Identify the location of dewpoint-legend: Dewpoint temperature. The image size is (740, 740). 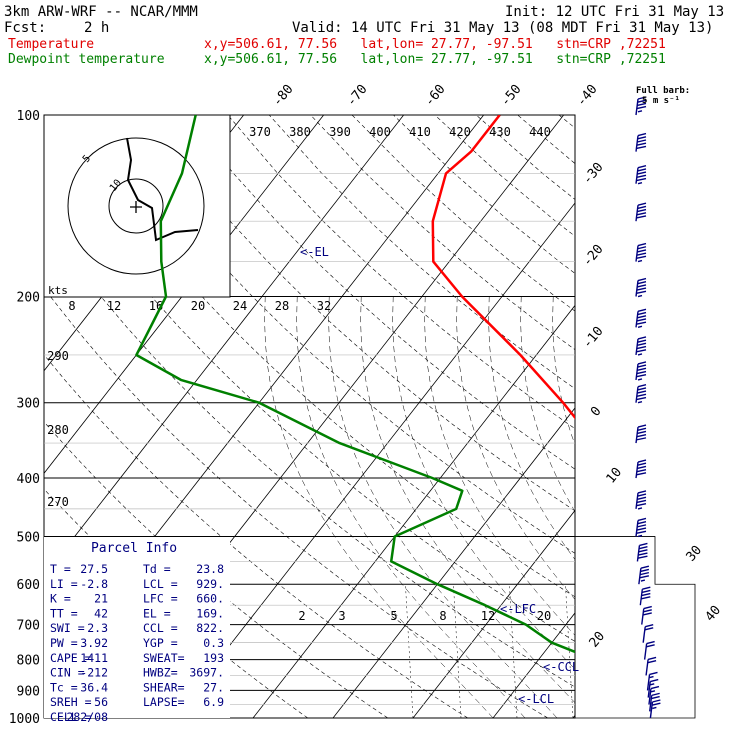
(86, 59).